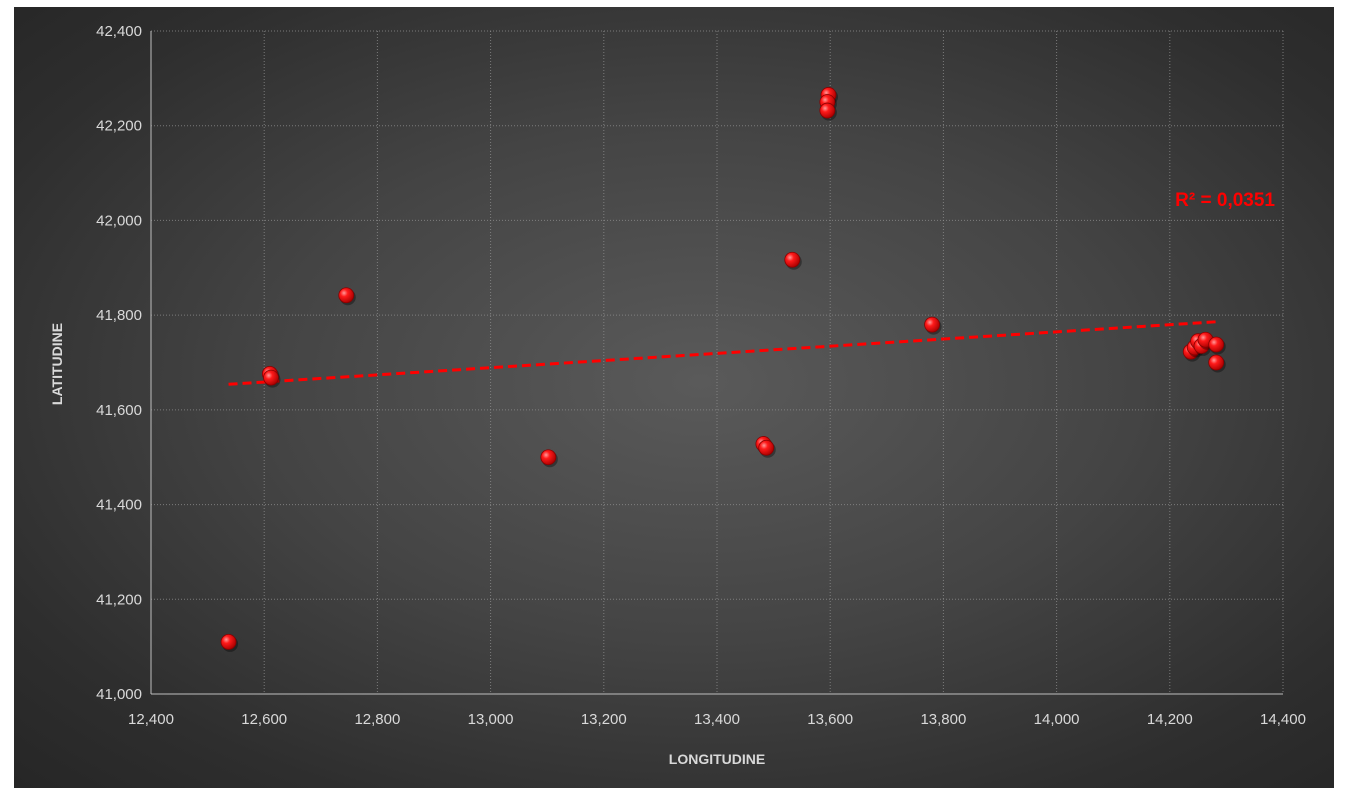 The width and height of the screenshot is (1346, 793). What do you see at coordinates (830, 719) in the screenshot?
I see `x-tick-label: 13,600` at bounding box center [830, 719].